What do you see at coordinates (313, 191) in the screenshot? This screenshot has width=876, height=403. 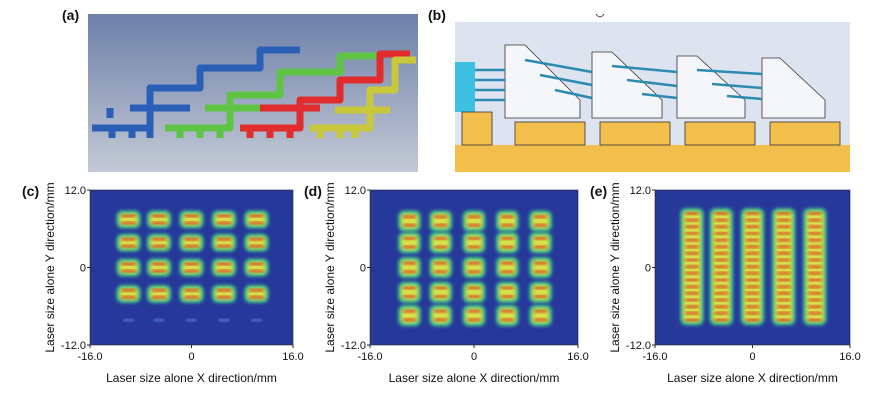 I see `panel-label: (d)` at bounding box center [313, 191].